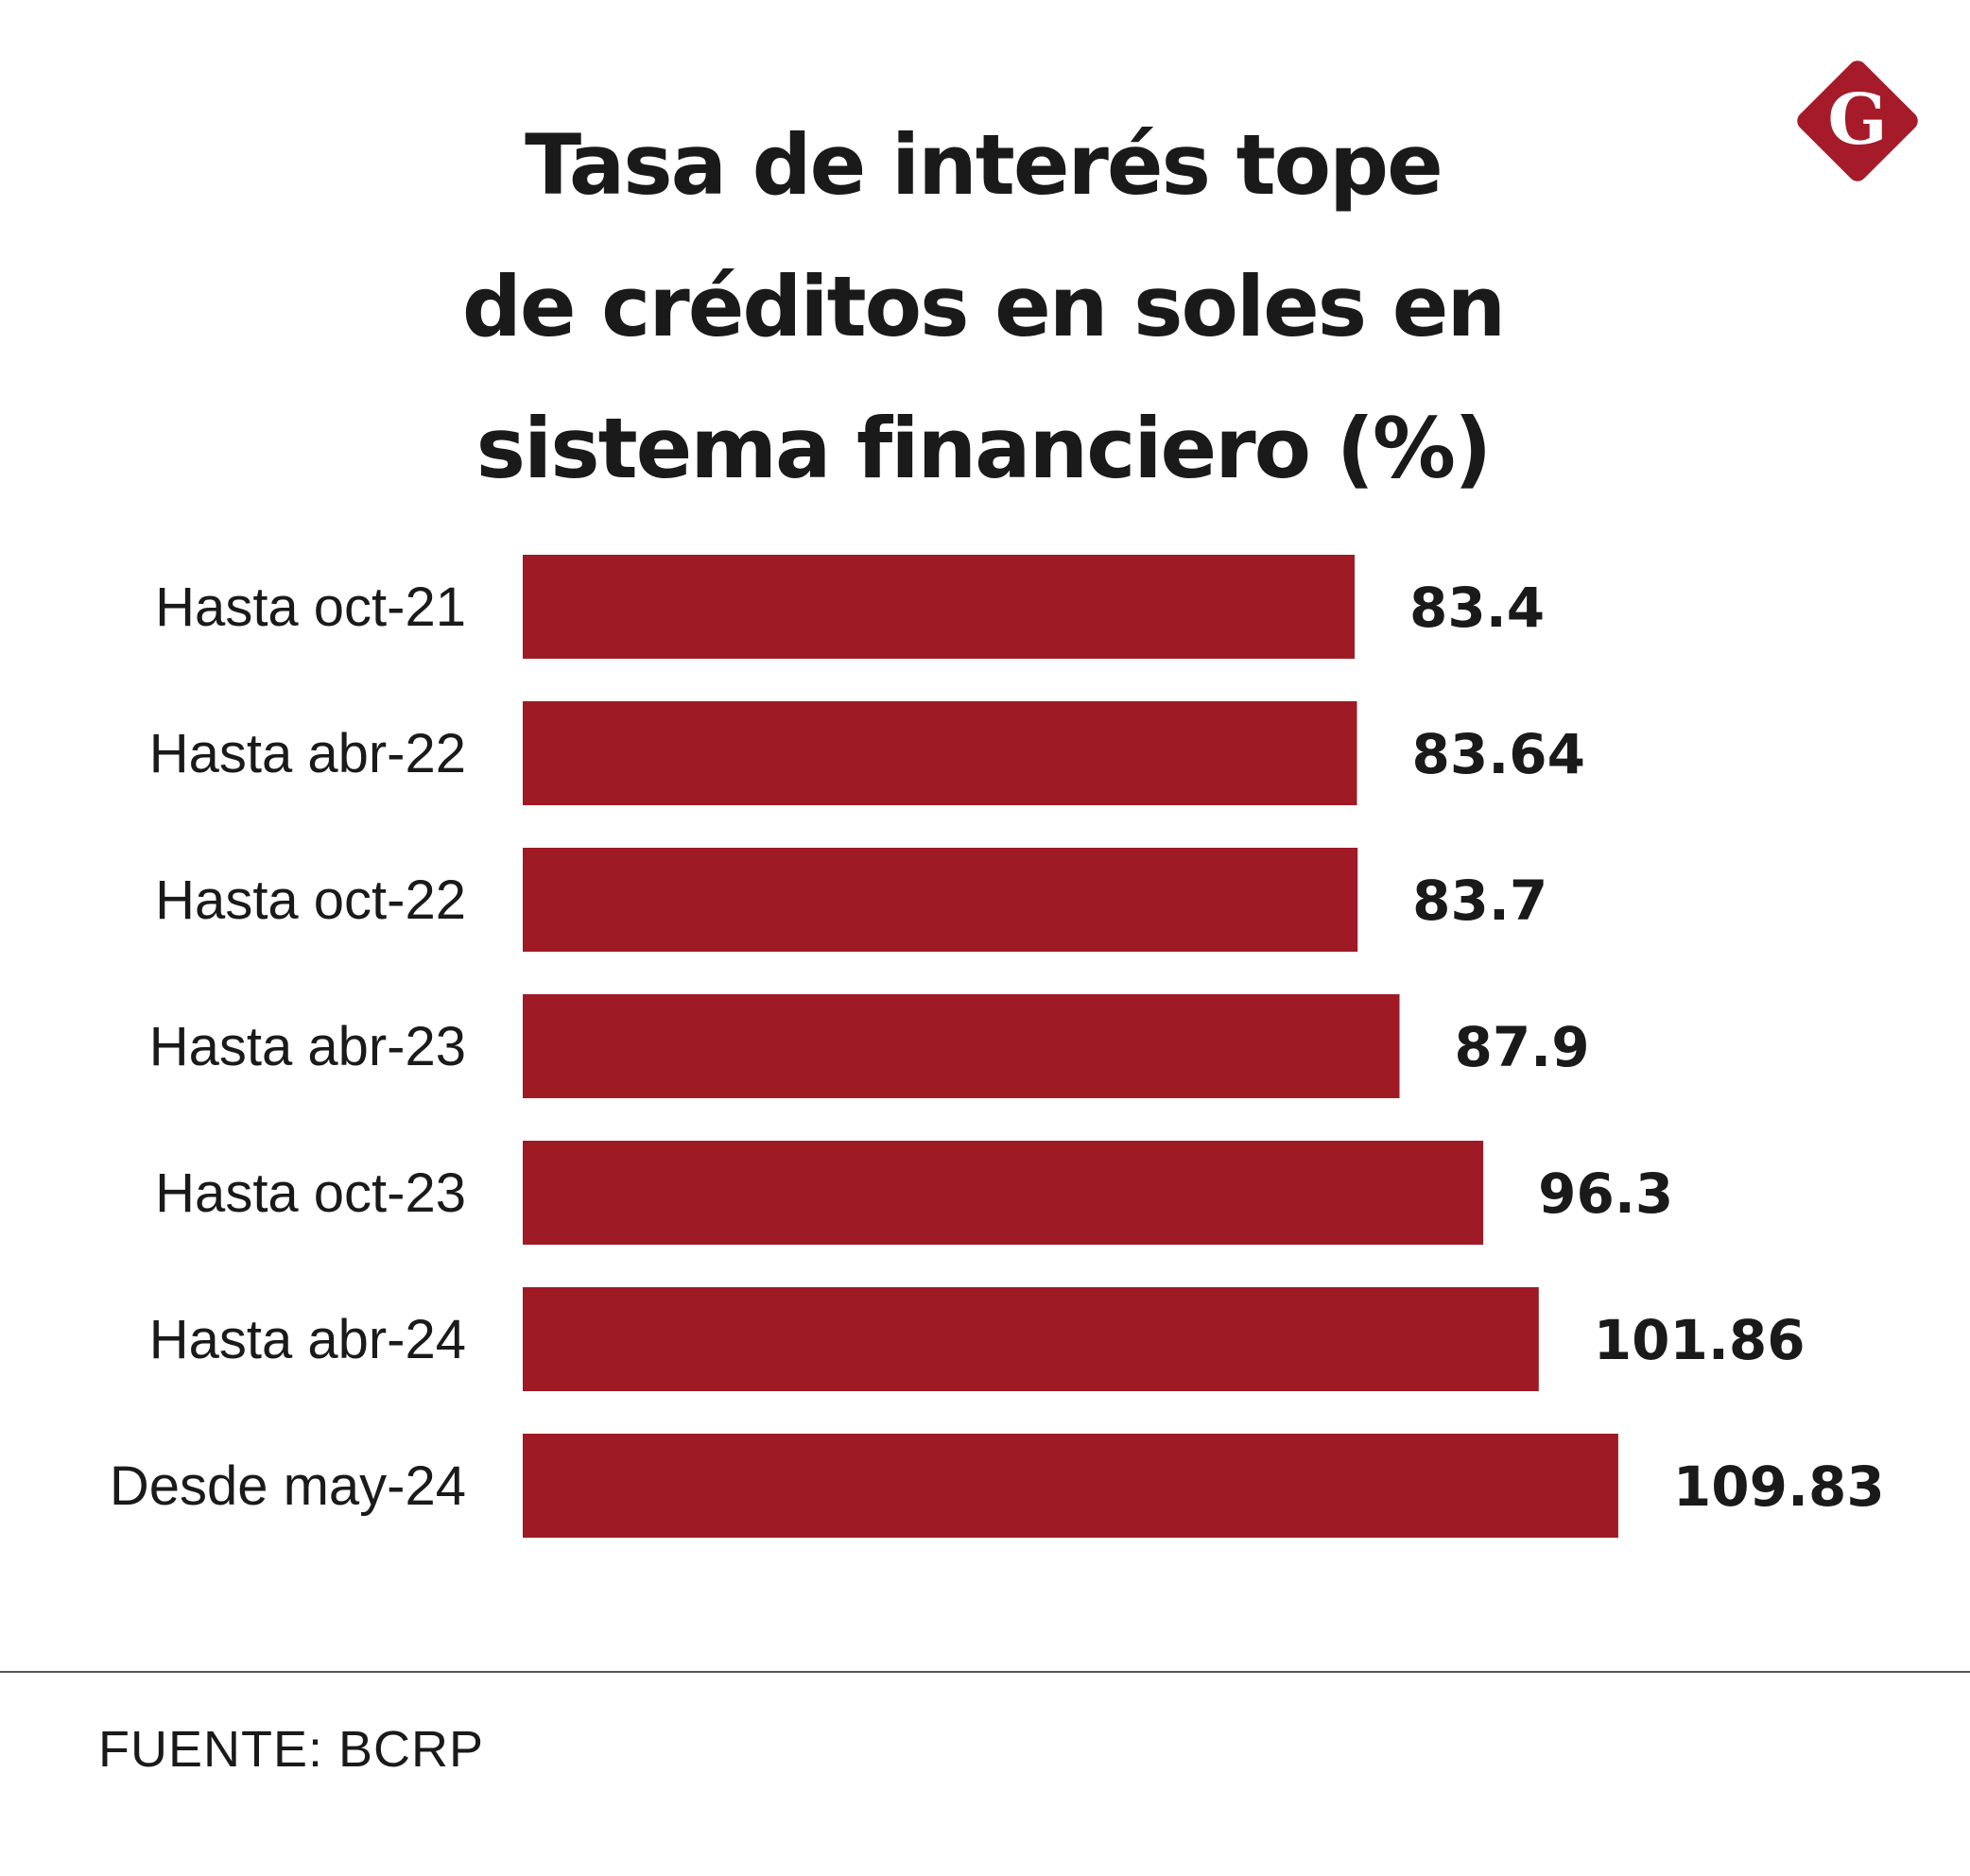 The height and width of the screenshot is (1876, 1970). I want to click on logo-letter: G, so click(1857, 120).